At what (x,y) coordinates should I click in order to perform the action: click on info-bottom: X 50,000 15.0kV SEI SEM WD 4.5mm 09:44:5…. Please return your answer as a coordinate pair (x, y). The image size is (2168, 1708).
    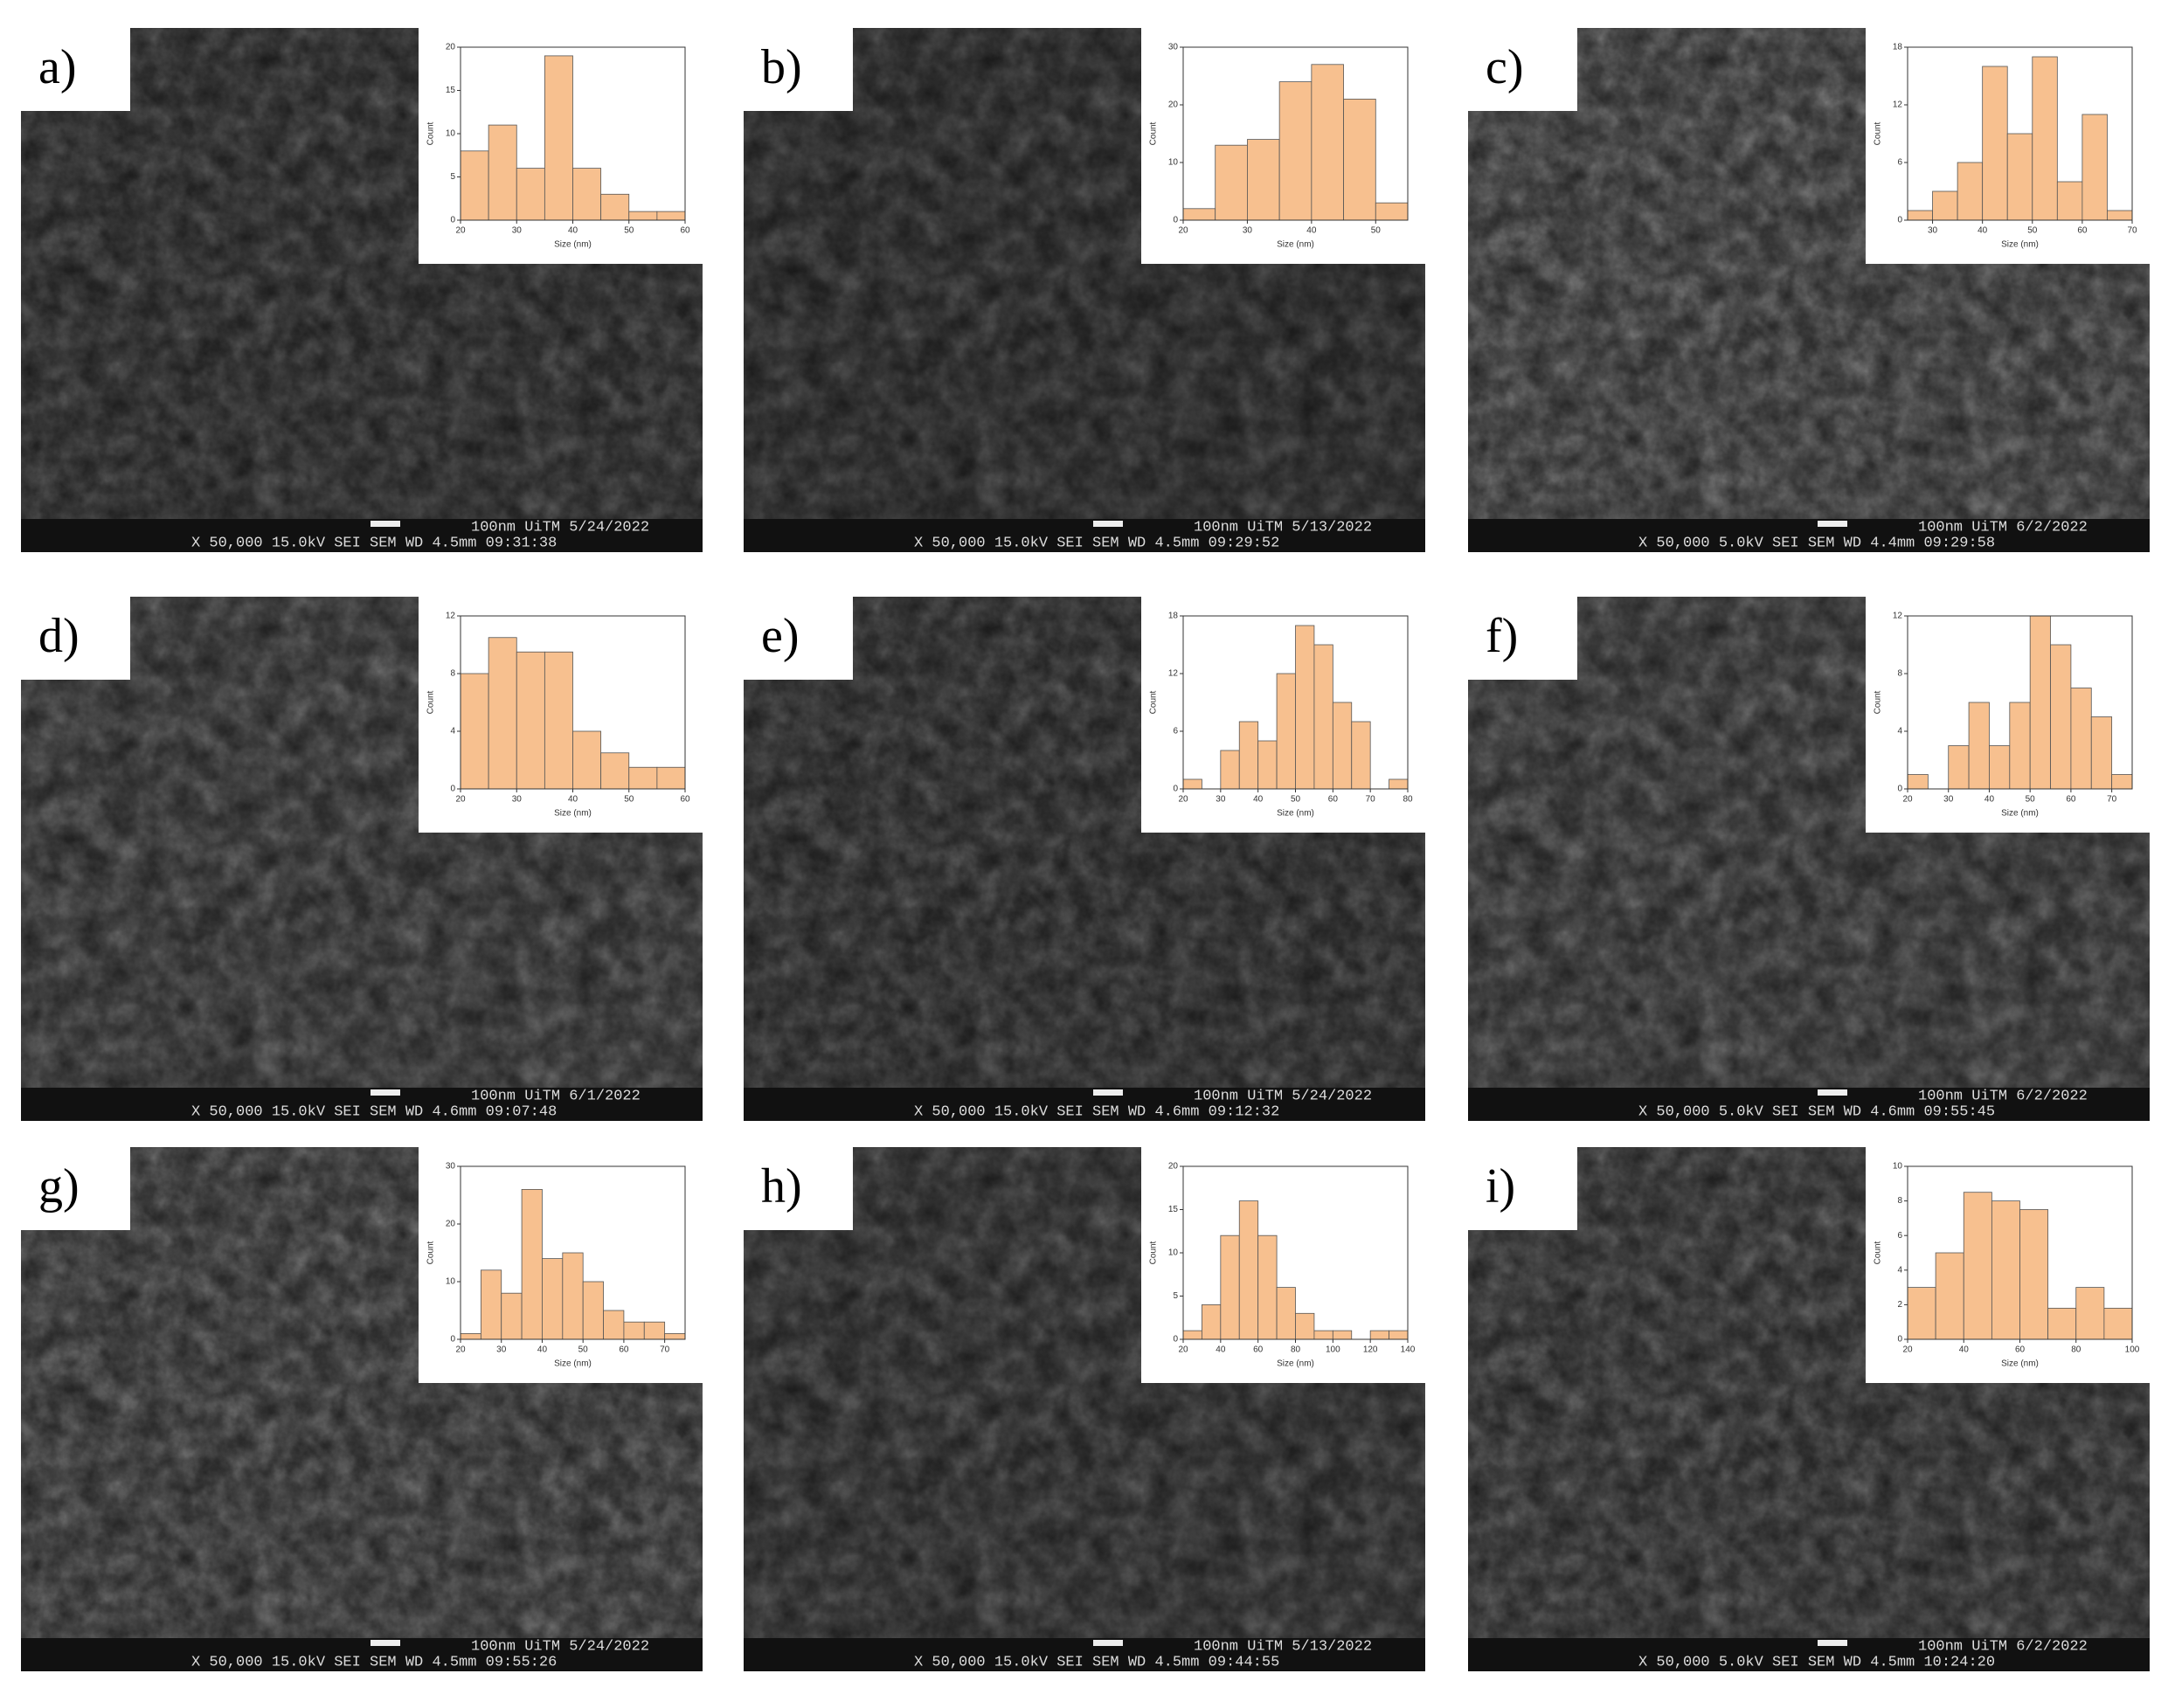
    Looking at the image, I should click on (1096, 1662).